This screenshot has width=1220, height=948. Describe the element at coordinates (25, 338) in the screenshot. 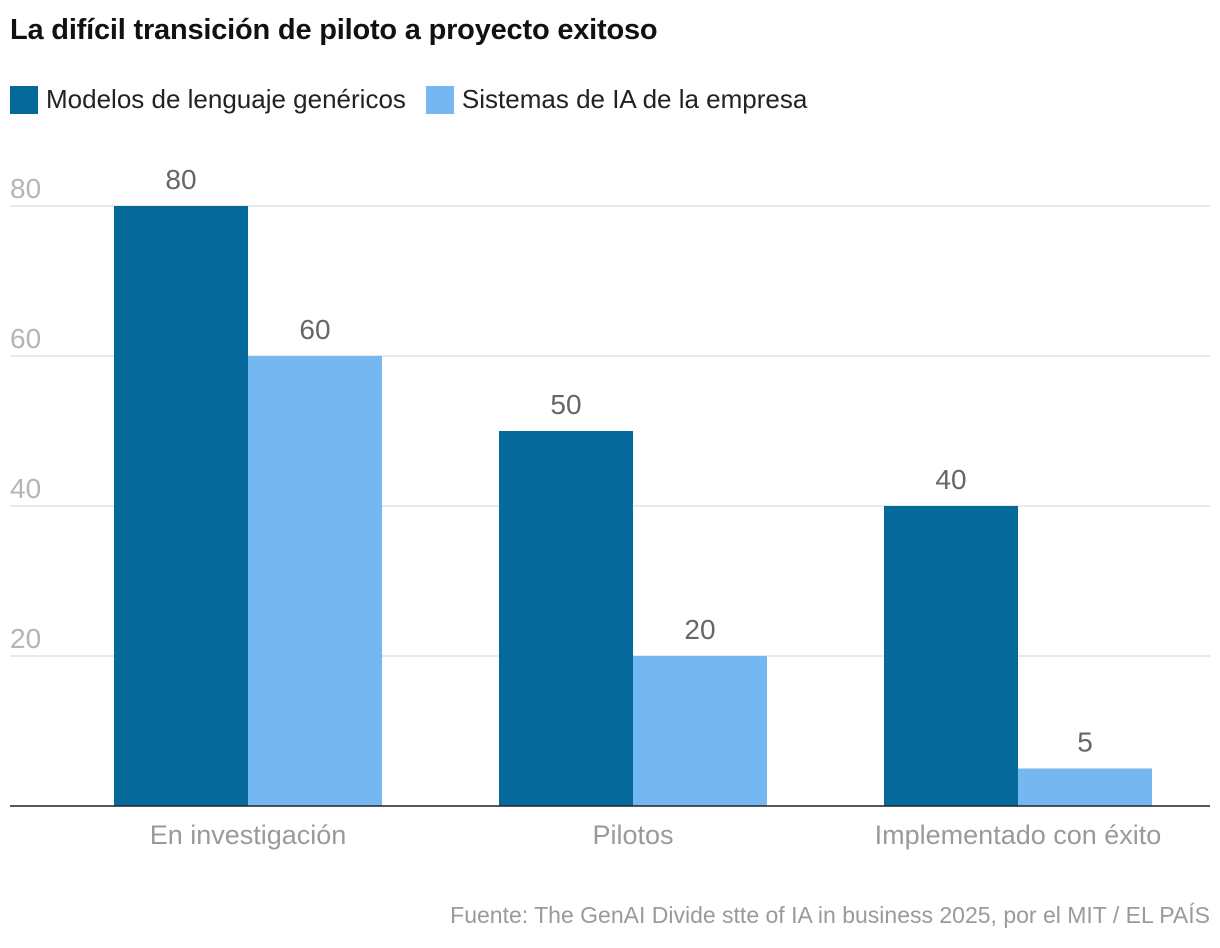

I see `y-tick-label-60: 60` at that location.